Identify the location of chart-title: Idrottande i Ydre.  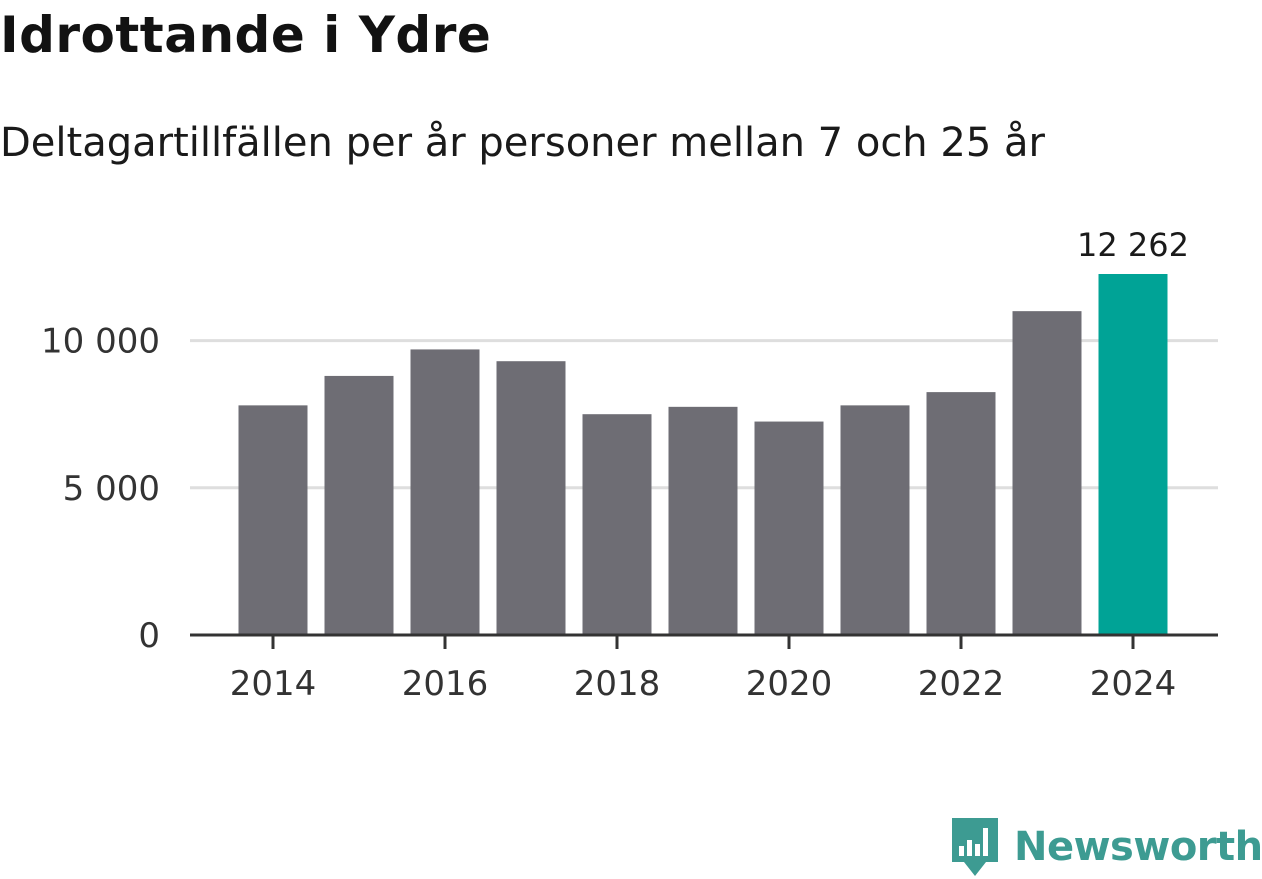
(246, 35).